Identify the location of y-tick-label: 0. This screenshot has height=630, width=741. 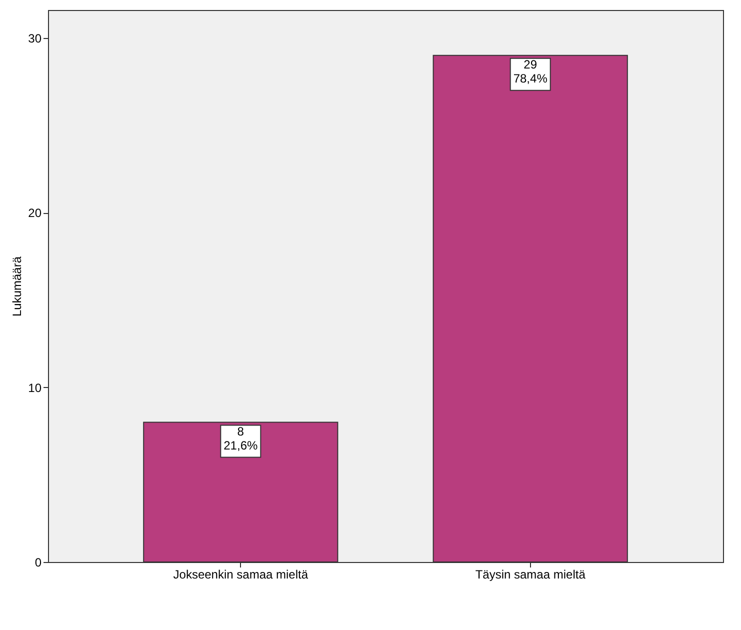
(38, 563).